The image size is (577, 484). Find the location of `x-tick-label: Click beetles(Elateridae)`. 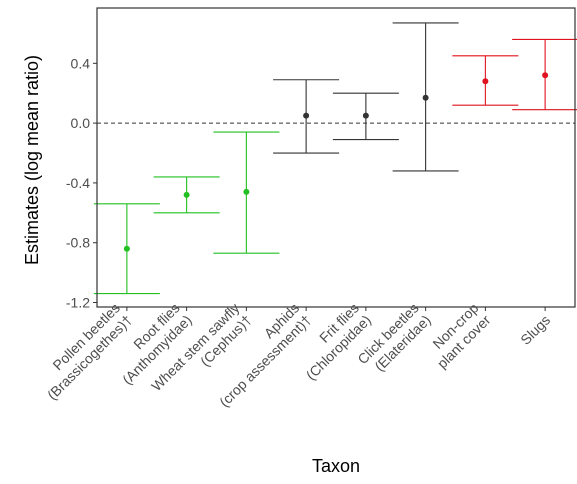

x-tick-label: Click beetles(Elateridae) is located at coordinates (393, 339).